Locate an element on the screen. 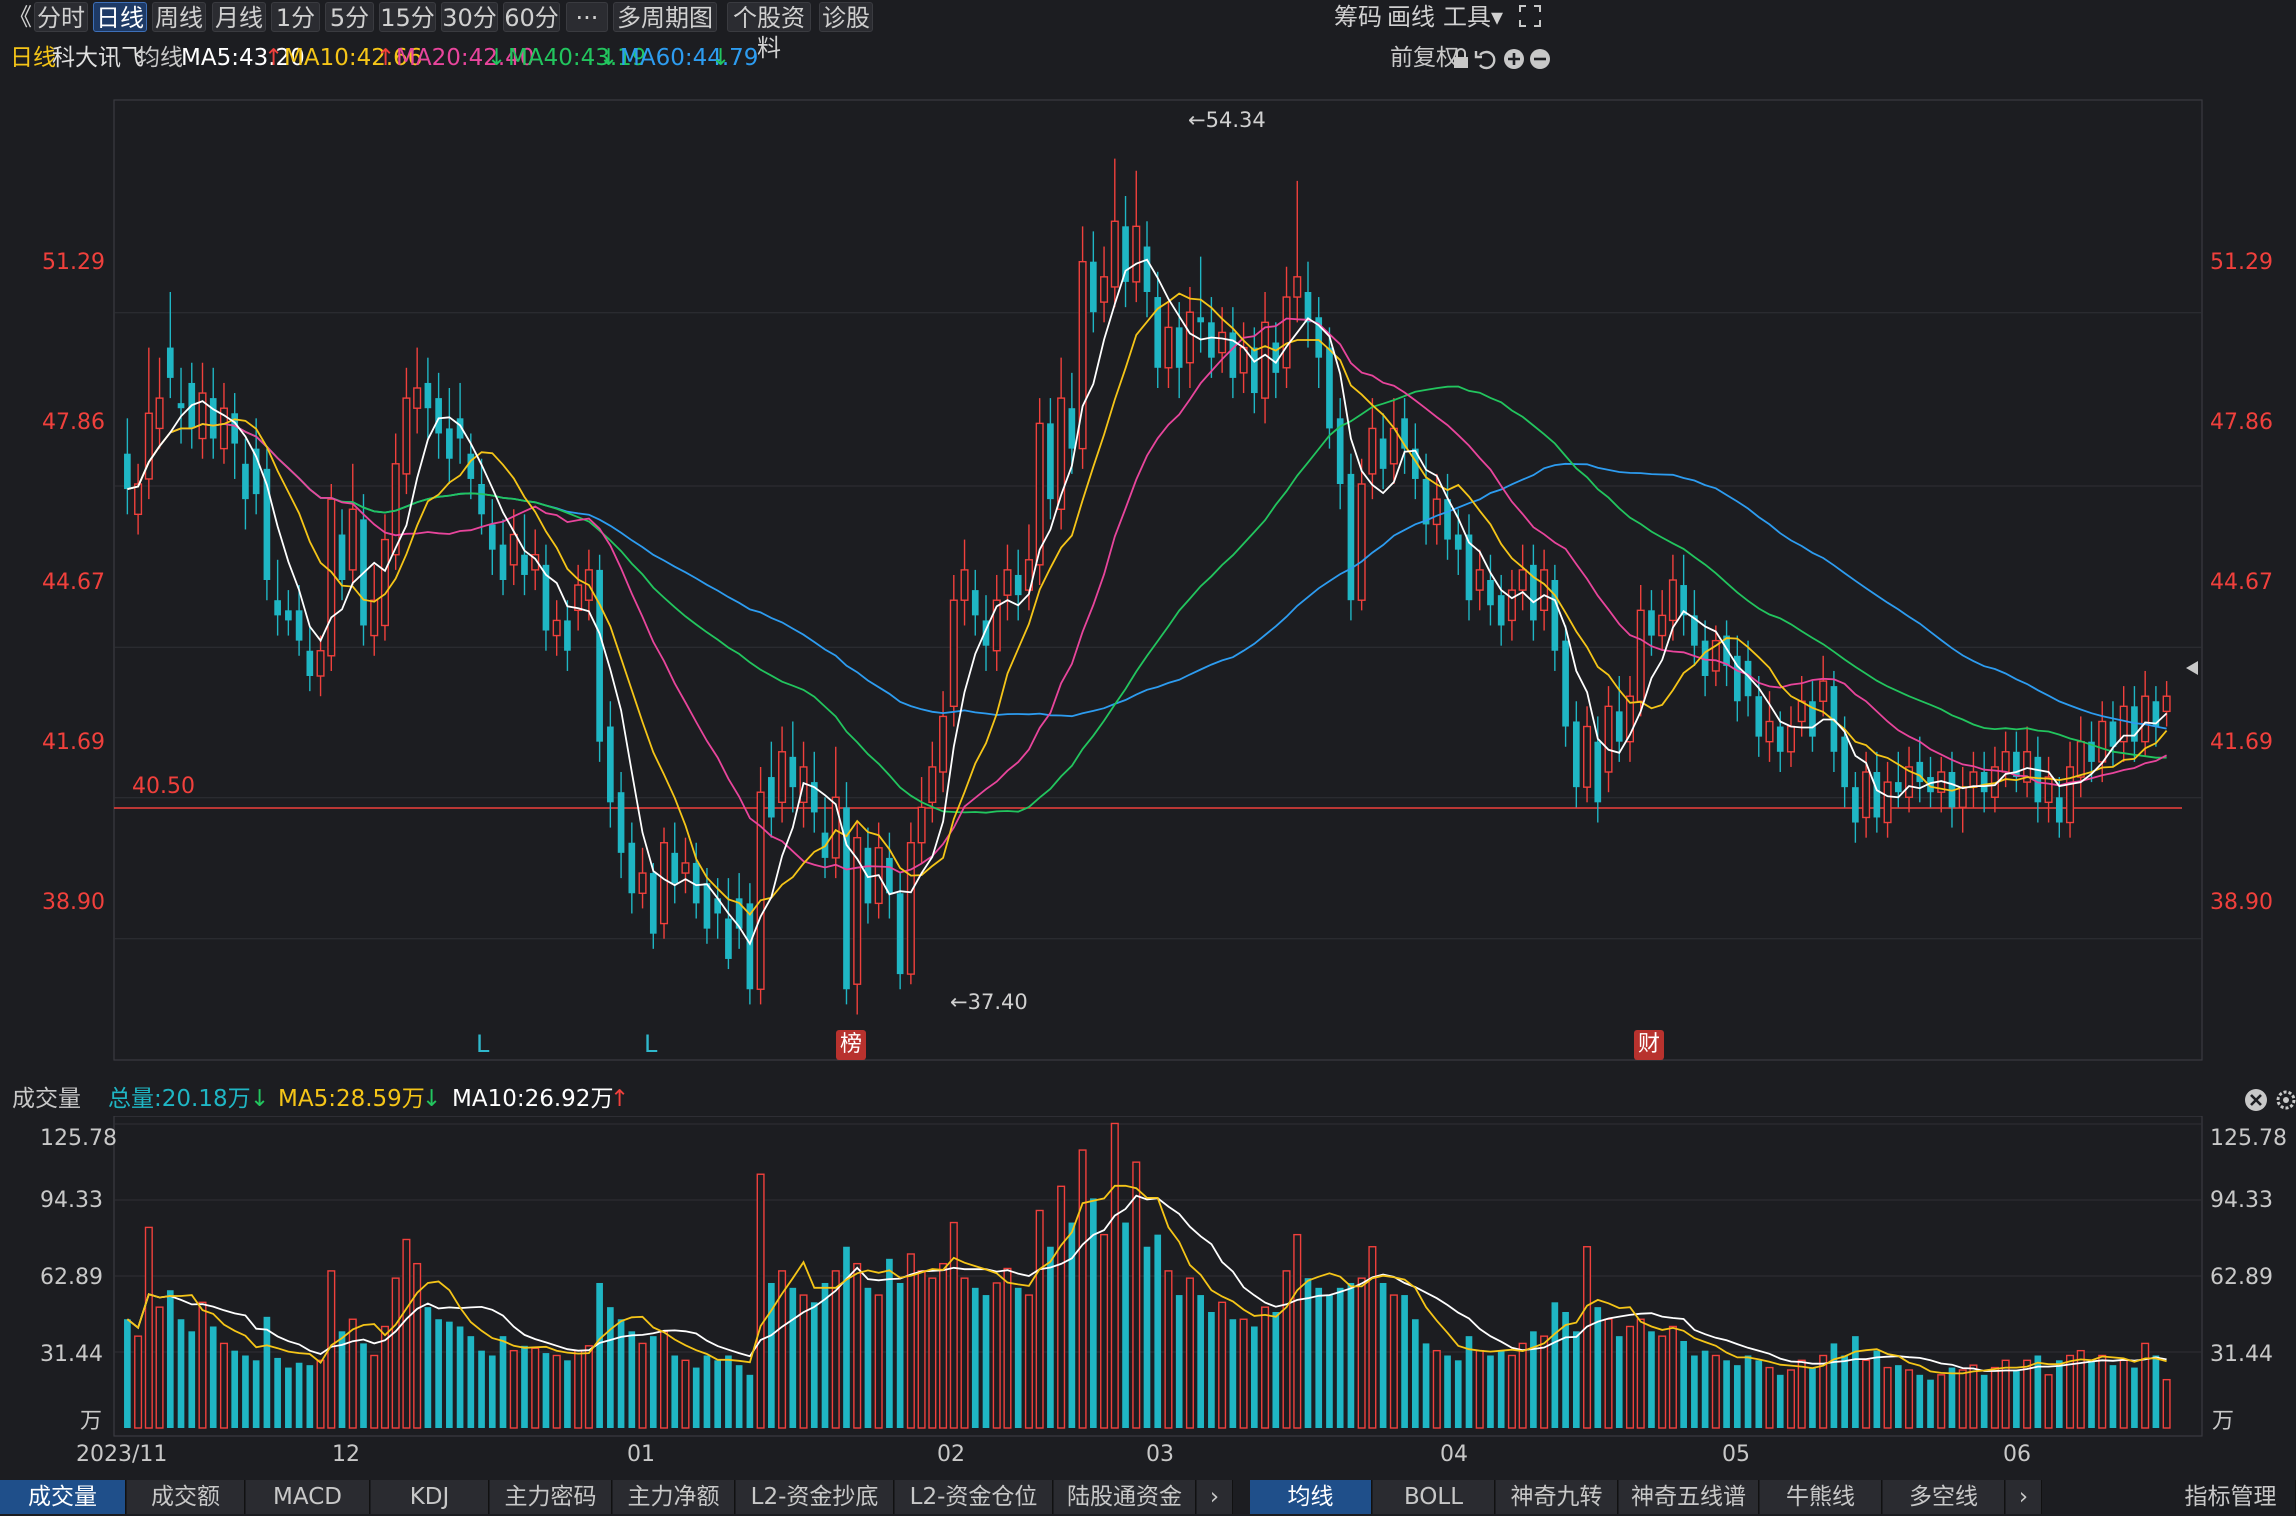  zoom-in-icon is located at coordinates (1514, 59).